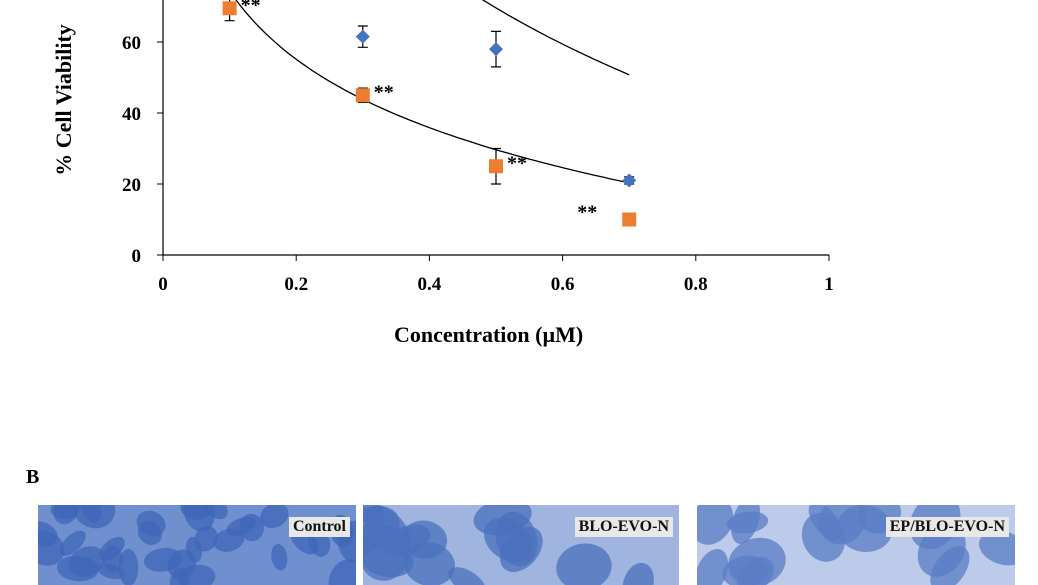 The height and width of the screenshot is (585, 1038). I want to click on micrograph-tag: EP/BLO-EVO-N, so click(947, 527).